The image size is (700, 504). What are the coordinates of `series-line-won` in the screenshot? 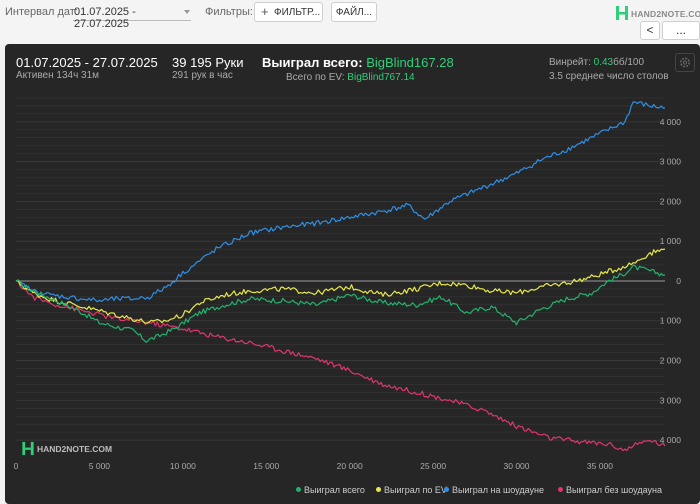 It's located at (340, 303).